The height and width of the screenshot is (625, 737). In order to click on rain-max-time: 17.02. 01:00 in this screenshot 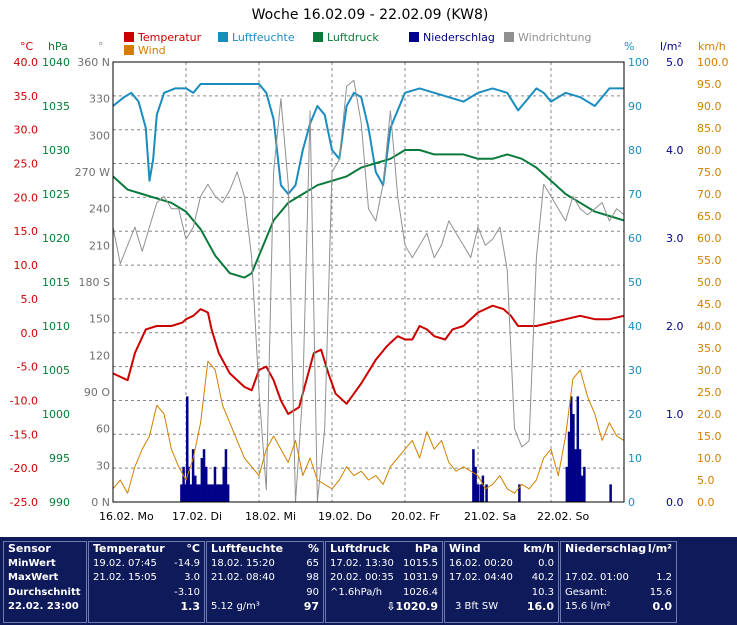, I will do `click(597, 578)`.